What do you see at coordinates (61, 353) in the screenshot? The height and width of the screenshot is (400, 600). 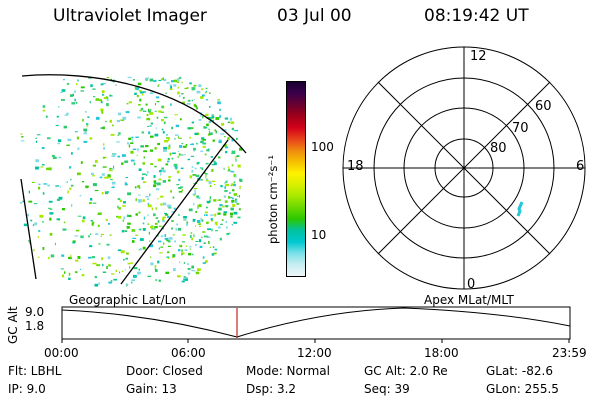 I see `x-tick-0000: 00:00` at bounding box center [61, 353].